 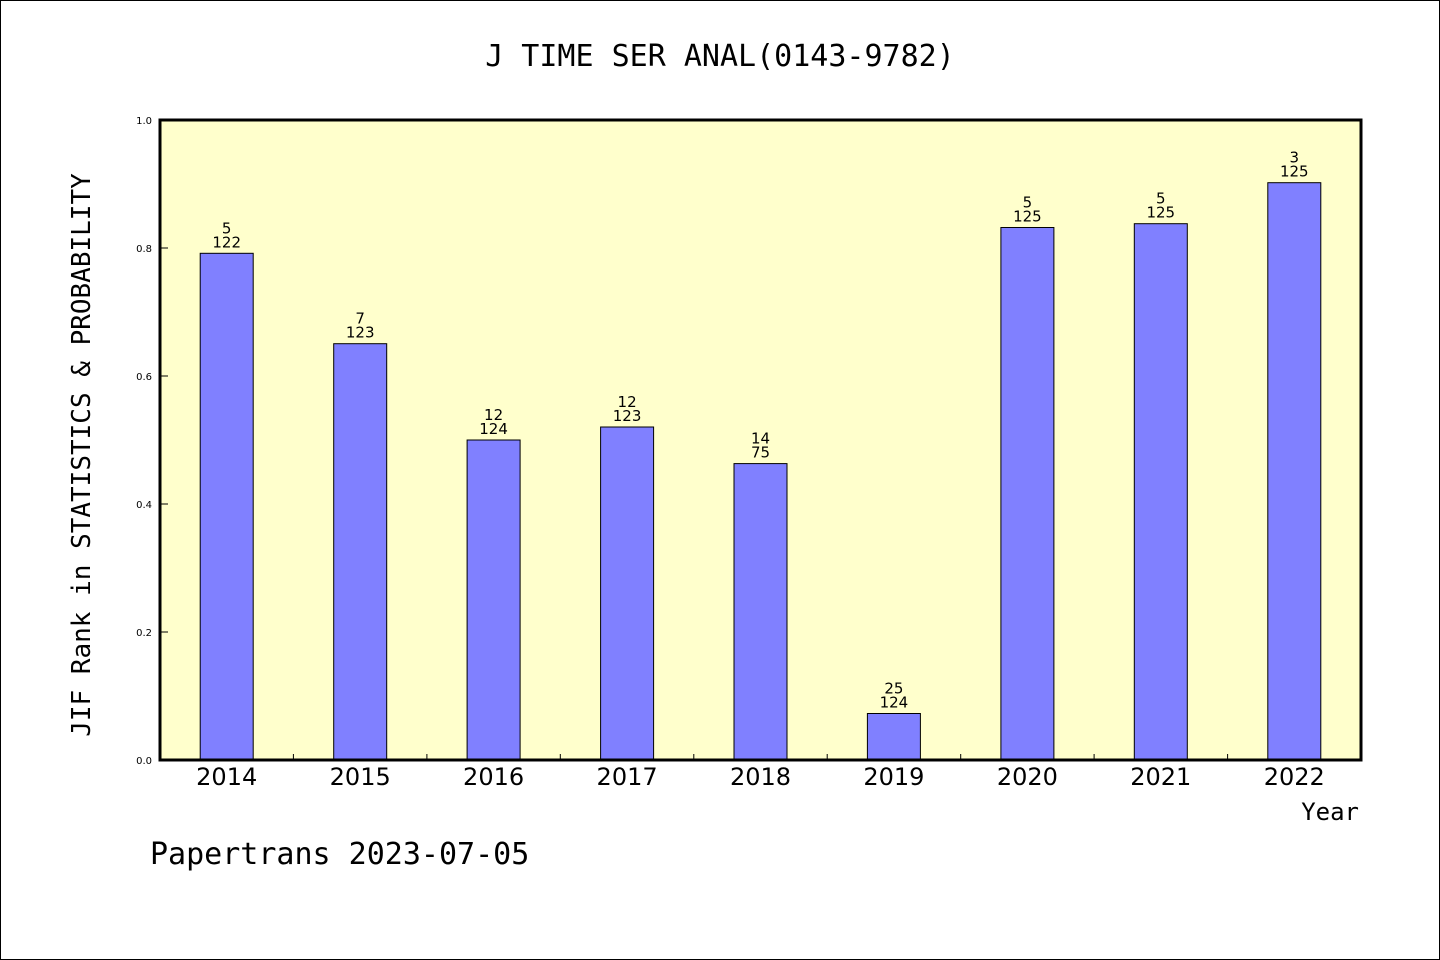 I want to click on y-tick-label: 0.2, so click(x=144, y=633).